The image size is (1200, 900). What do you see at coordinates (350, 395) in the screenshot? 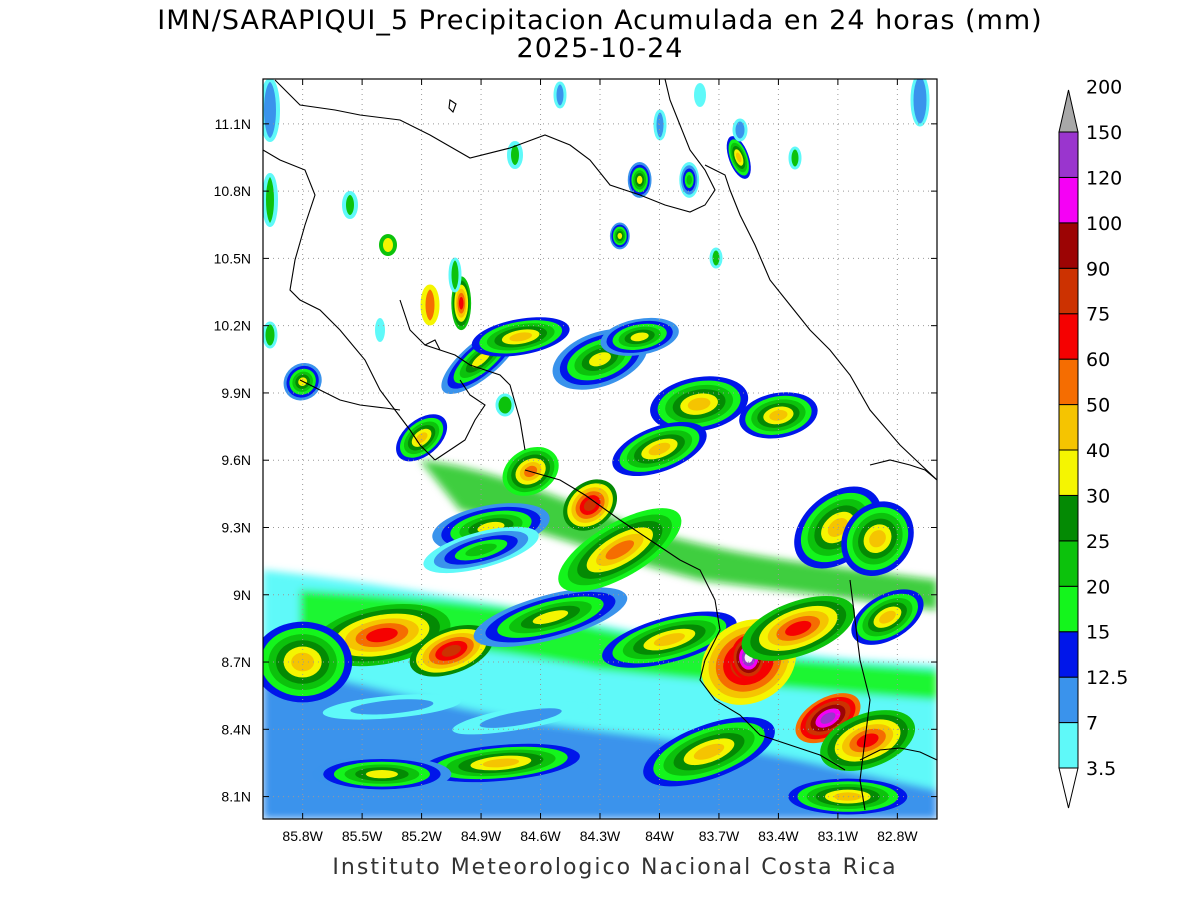
I see `nicoya-coast` at bounding box center [350, 395].